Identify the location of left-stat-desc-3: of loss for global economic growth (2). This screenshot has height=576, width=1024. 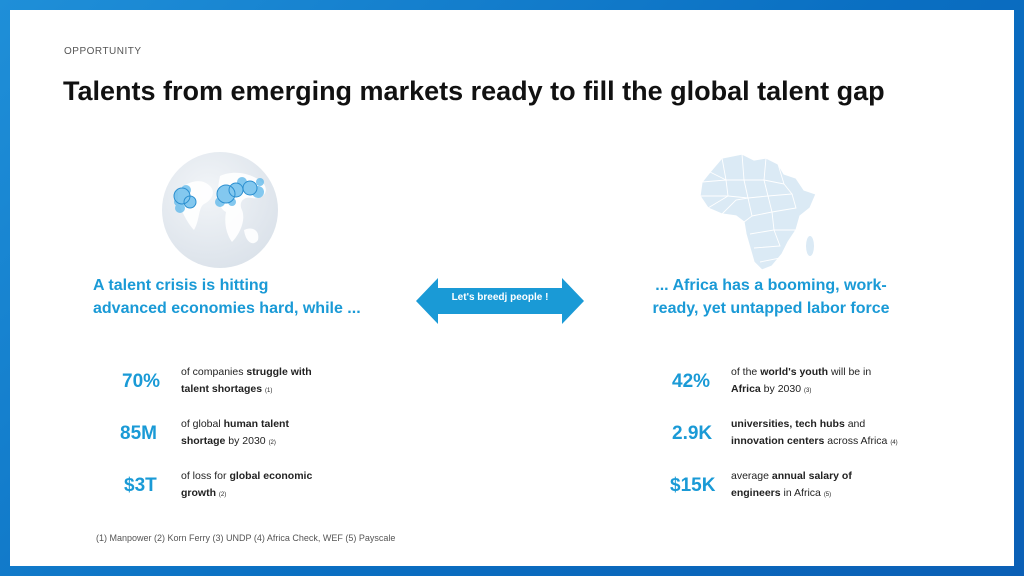
(247, 484).